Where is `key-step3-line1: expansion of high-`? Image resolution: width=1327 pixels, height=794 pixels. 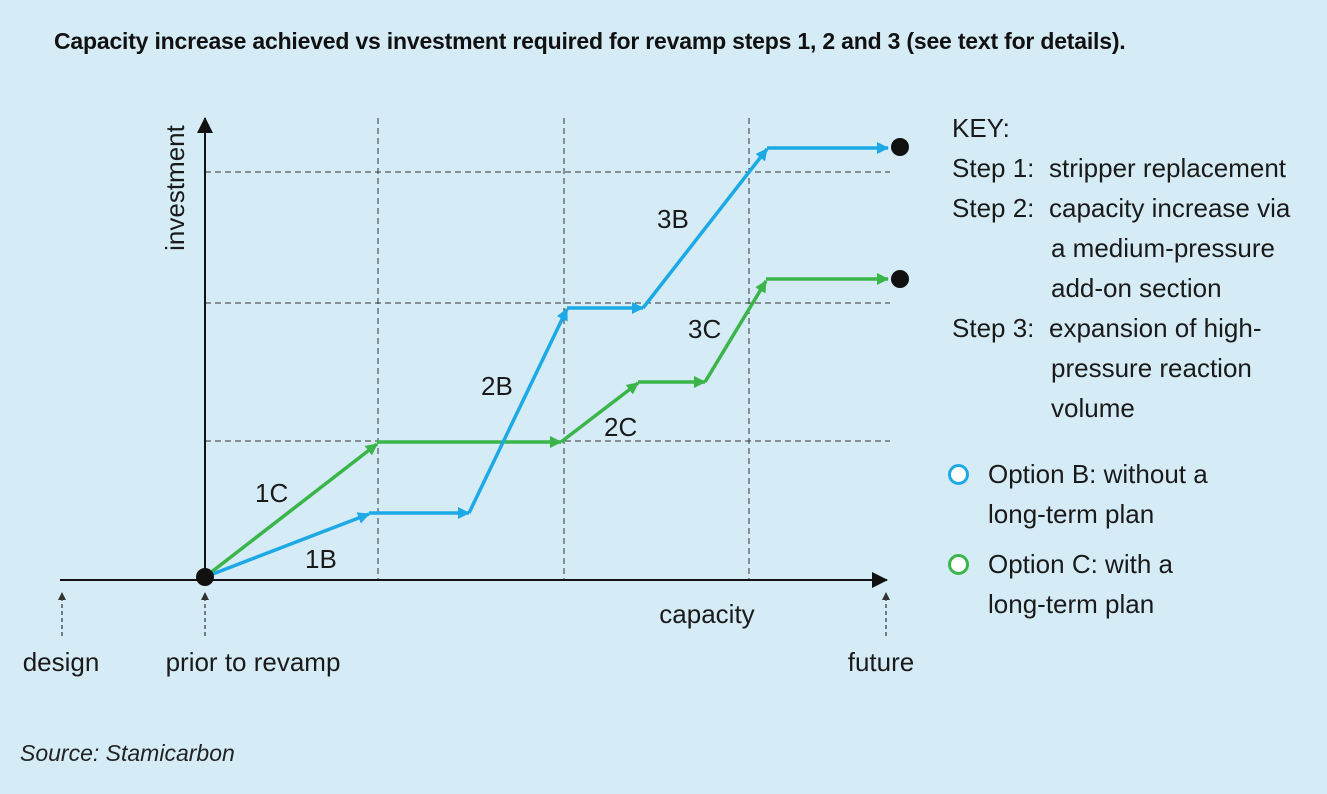
key-step3-line1: expansion of high- is located at coordinates (1155, 328).